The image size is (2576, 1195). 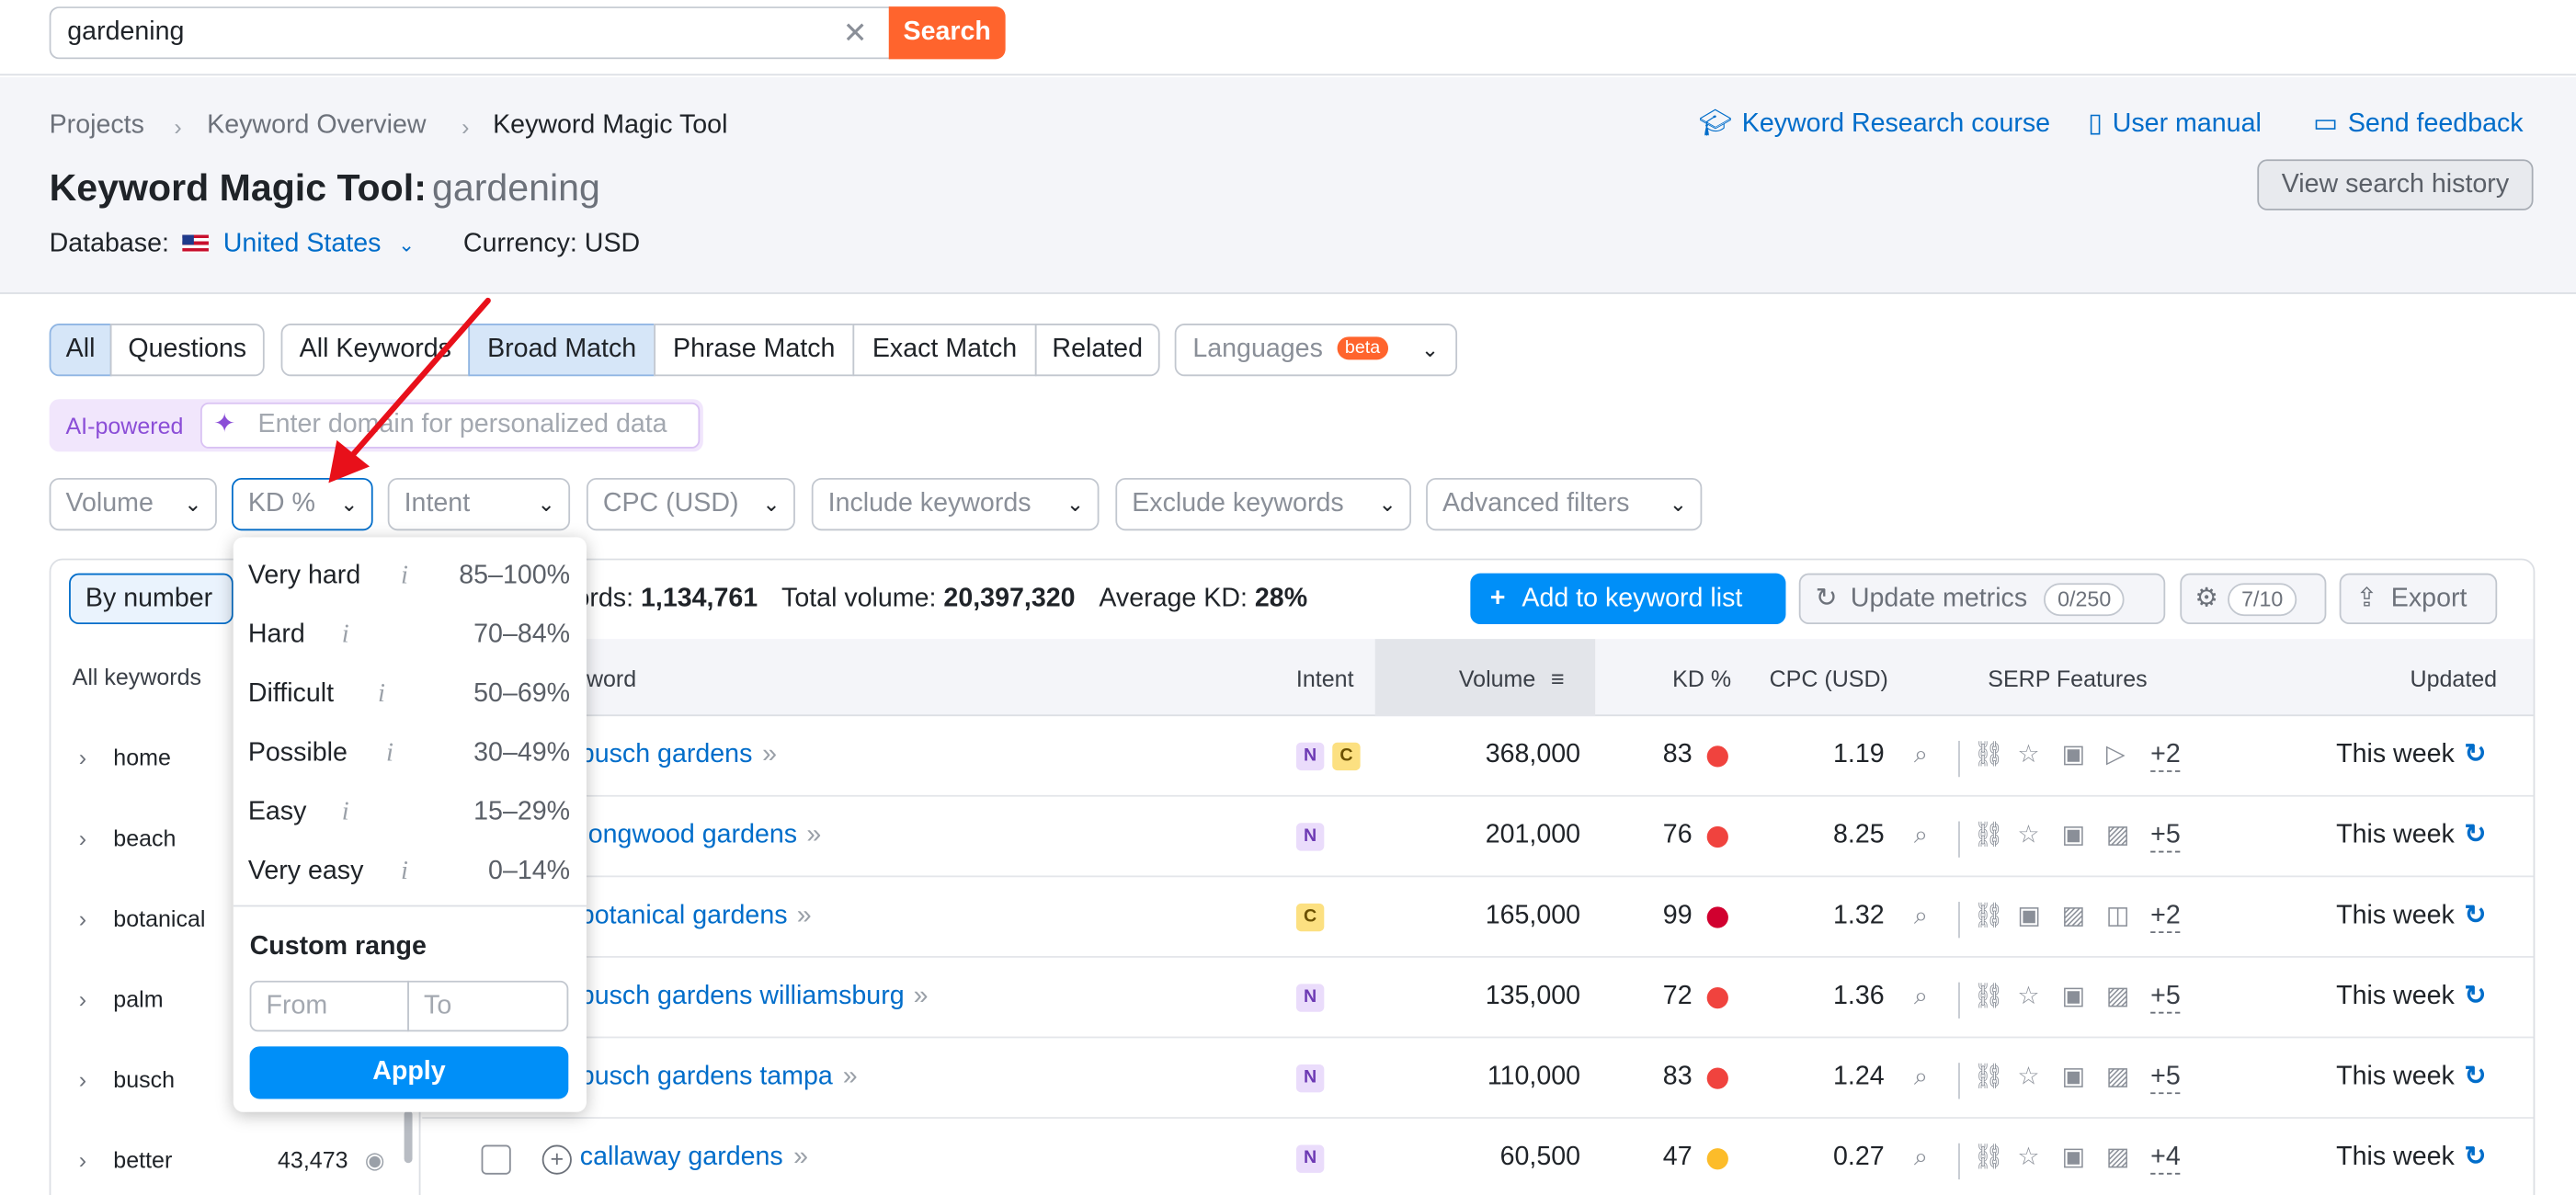 I want to click on group-item: › beach, so click(x=245, y=861).